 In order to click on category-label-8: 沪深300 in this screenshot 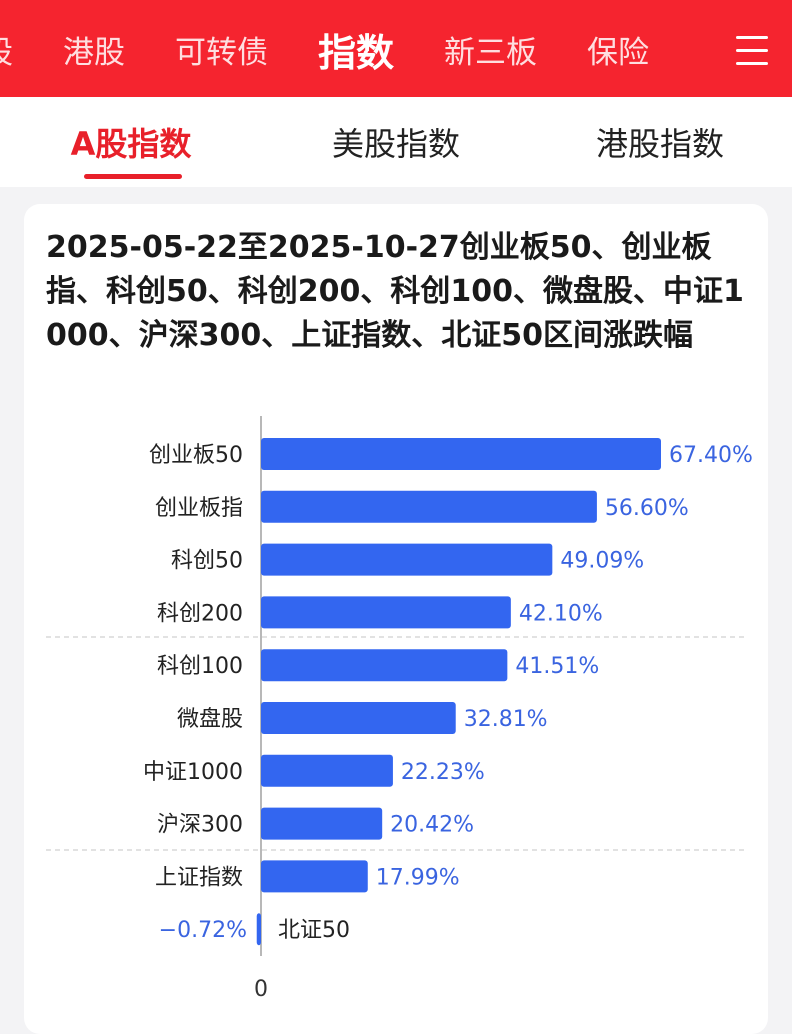, I will do `click(200, 825)`.